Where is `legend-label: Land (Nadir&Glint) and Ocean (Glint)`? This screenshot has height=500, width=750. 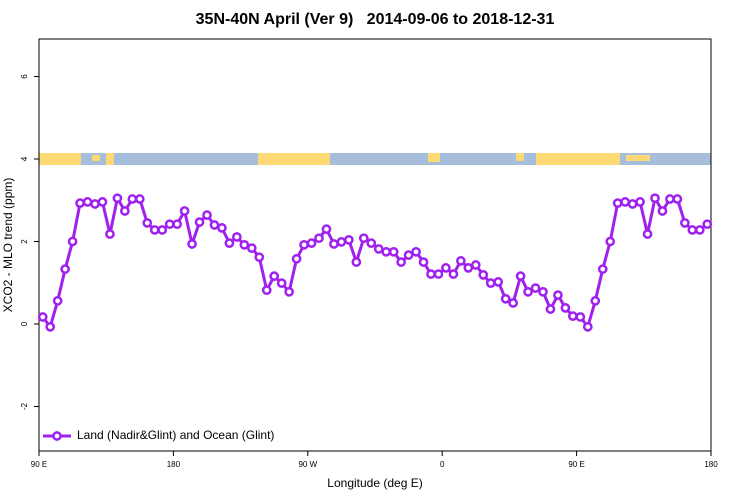
legend-label: Land (Nadir&Glint) and Ocean (Glint) is located at coordinates (175, 435).